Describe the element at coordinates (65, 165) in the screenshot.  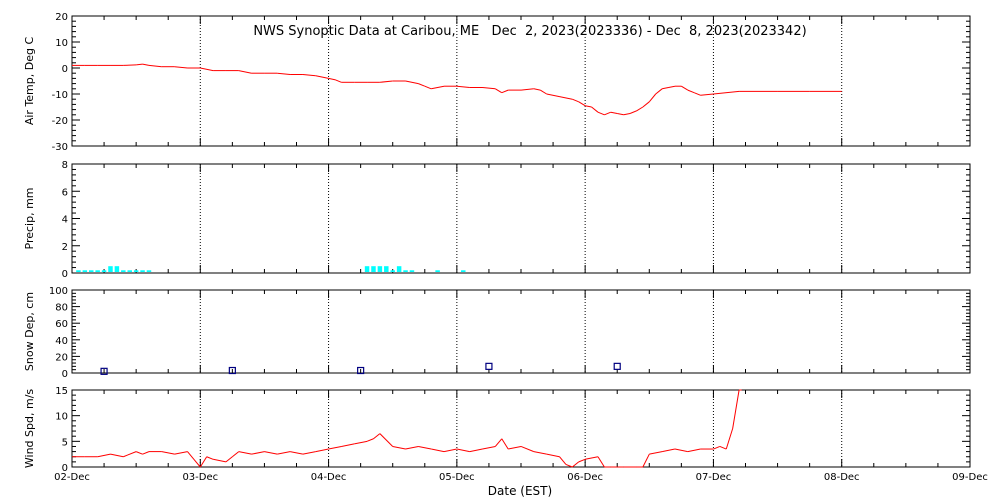
I see `precip-y-tick-label: 8` at that location.